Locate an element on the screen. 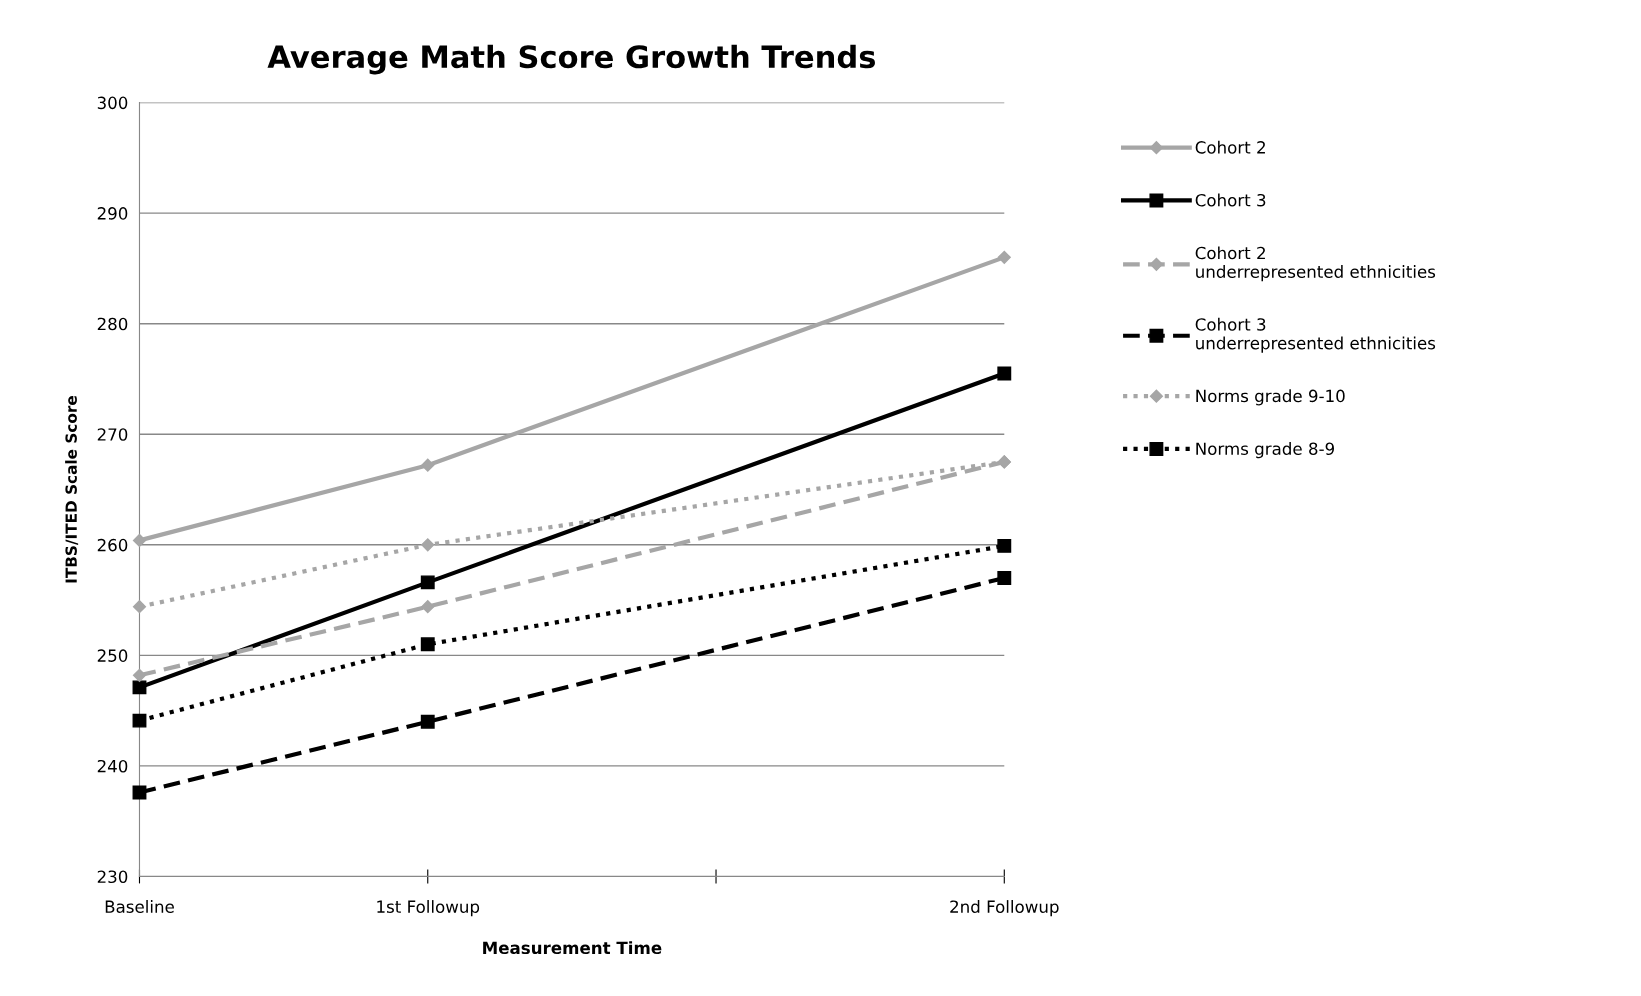 The height and width of the screenshot is (996, 1641). x-axis-title: Measurement Time is located at coordinates (572, 948).